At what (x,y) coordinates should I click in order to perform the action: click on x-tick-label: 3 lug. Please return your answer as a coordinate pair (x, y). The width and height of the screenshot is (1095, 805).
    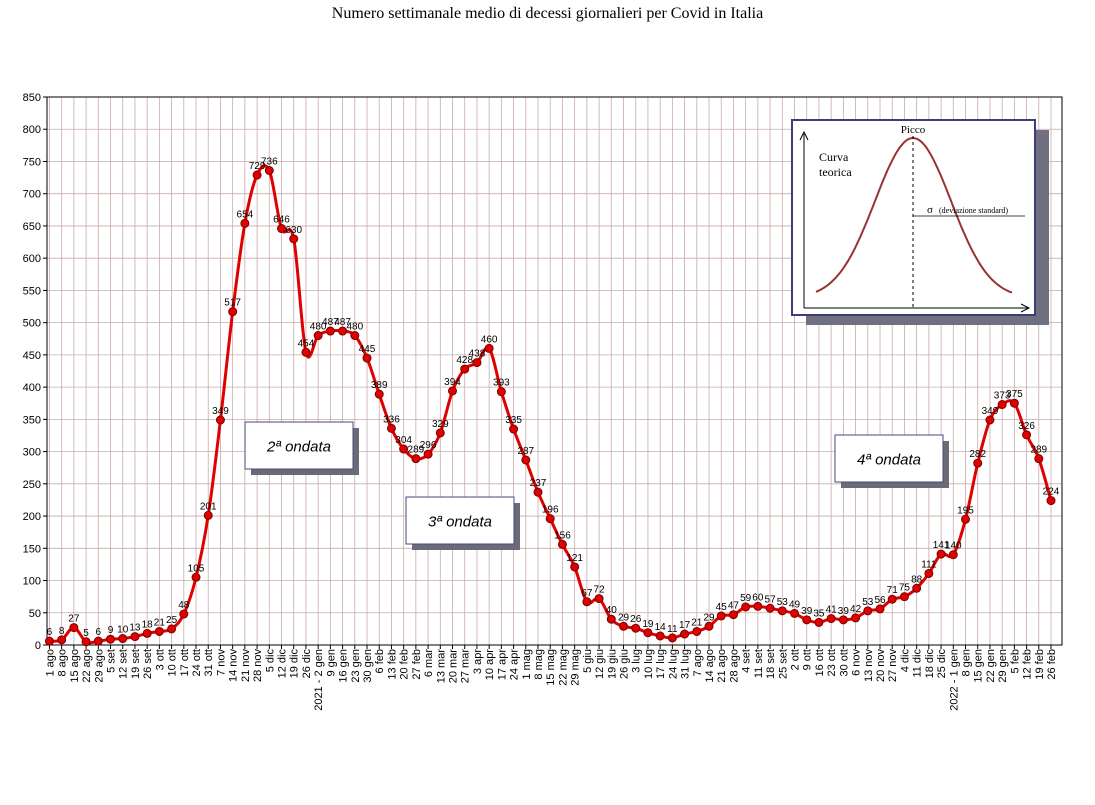
    Looking at the image, I should click on (637, 661).